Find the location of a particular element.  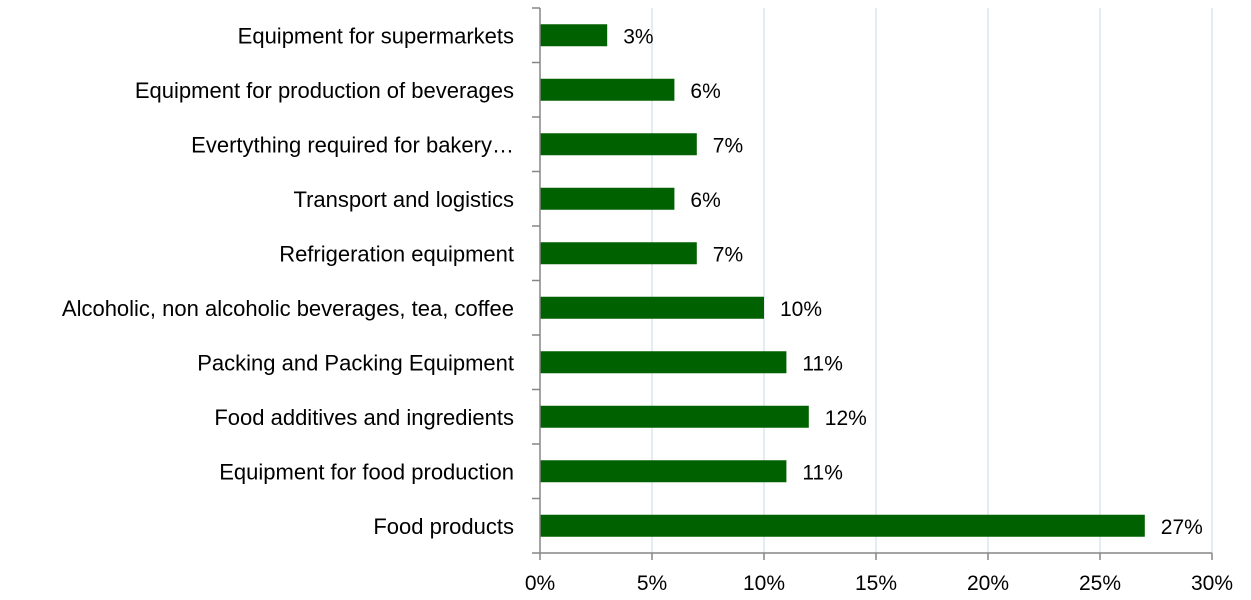

x-tick-label-5: 25% is located at coordinates (1100, 583).